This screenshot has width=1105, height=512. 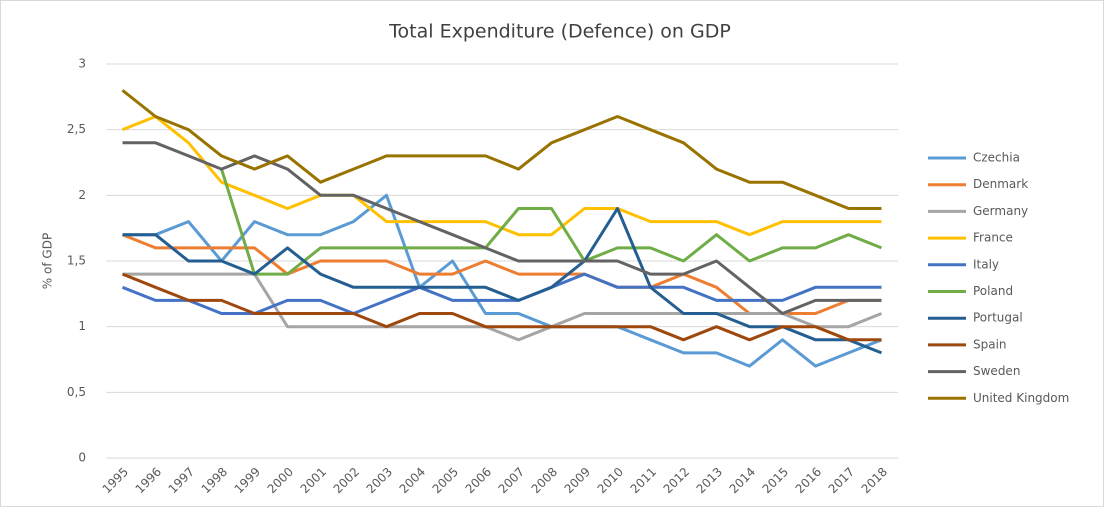 I want to click on legend-label: Spain, so click(x=990, y=344).